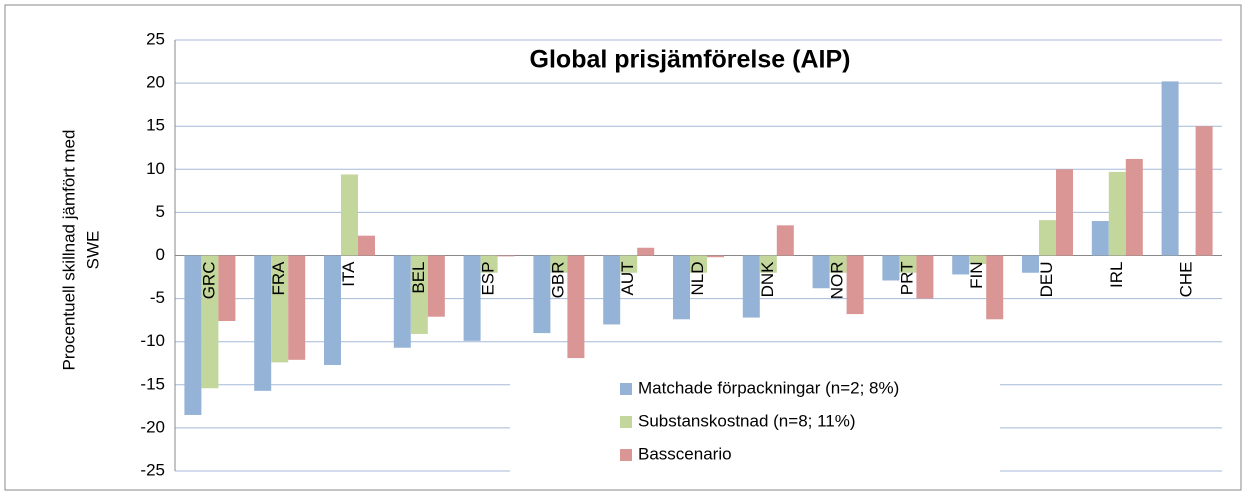  Describe the element at coordinates (348, 274) in the screenshot. I see `x-tick-label: ITA` at that location.